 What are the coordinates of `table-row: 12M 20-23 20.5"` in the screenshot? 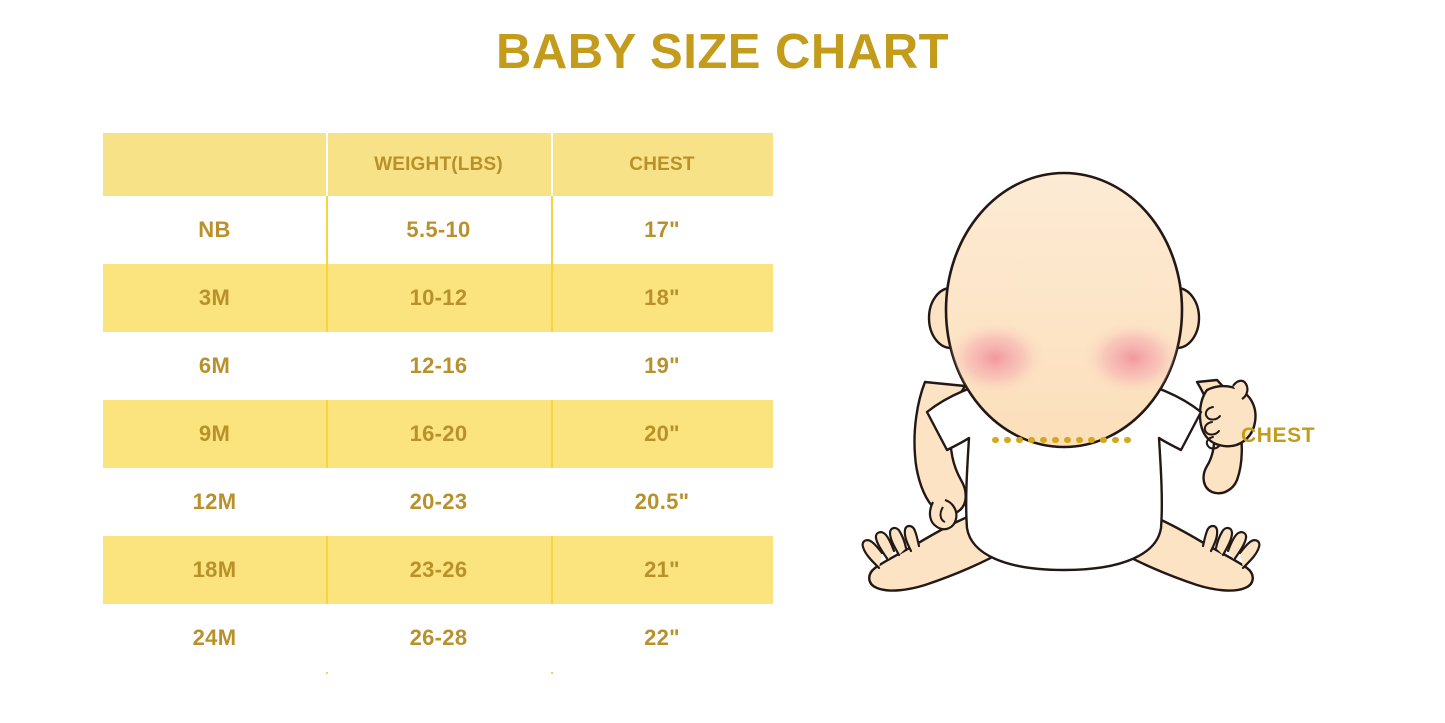 It's located at (438, 502).